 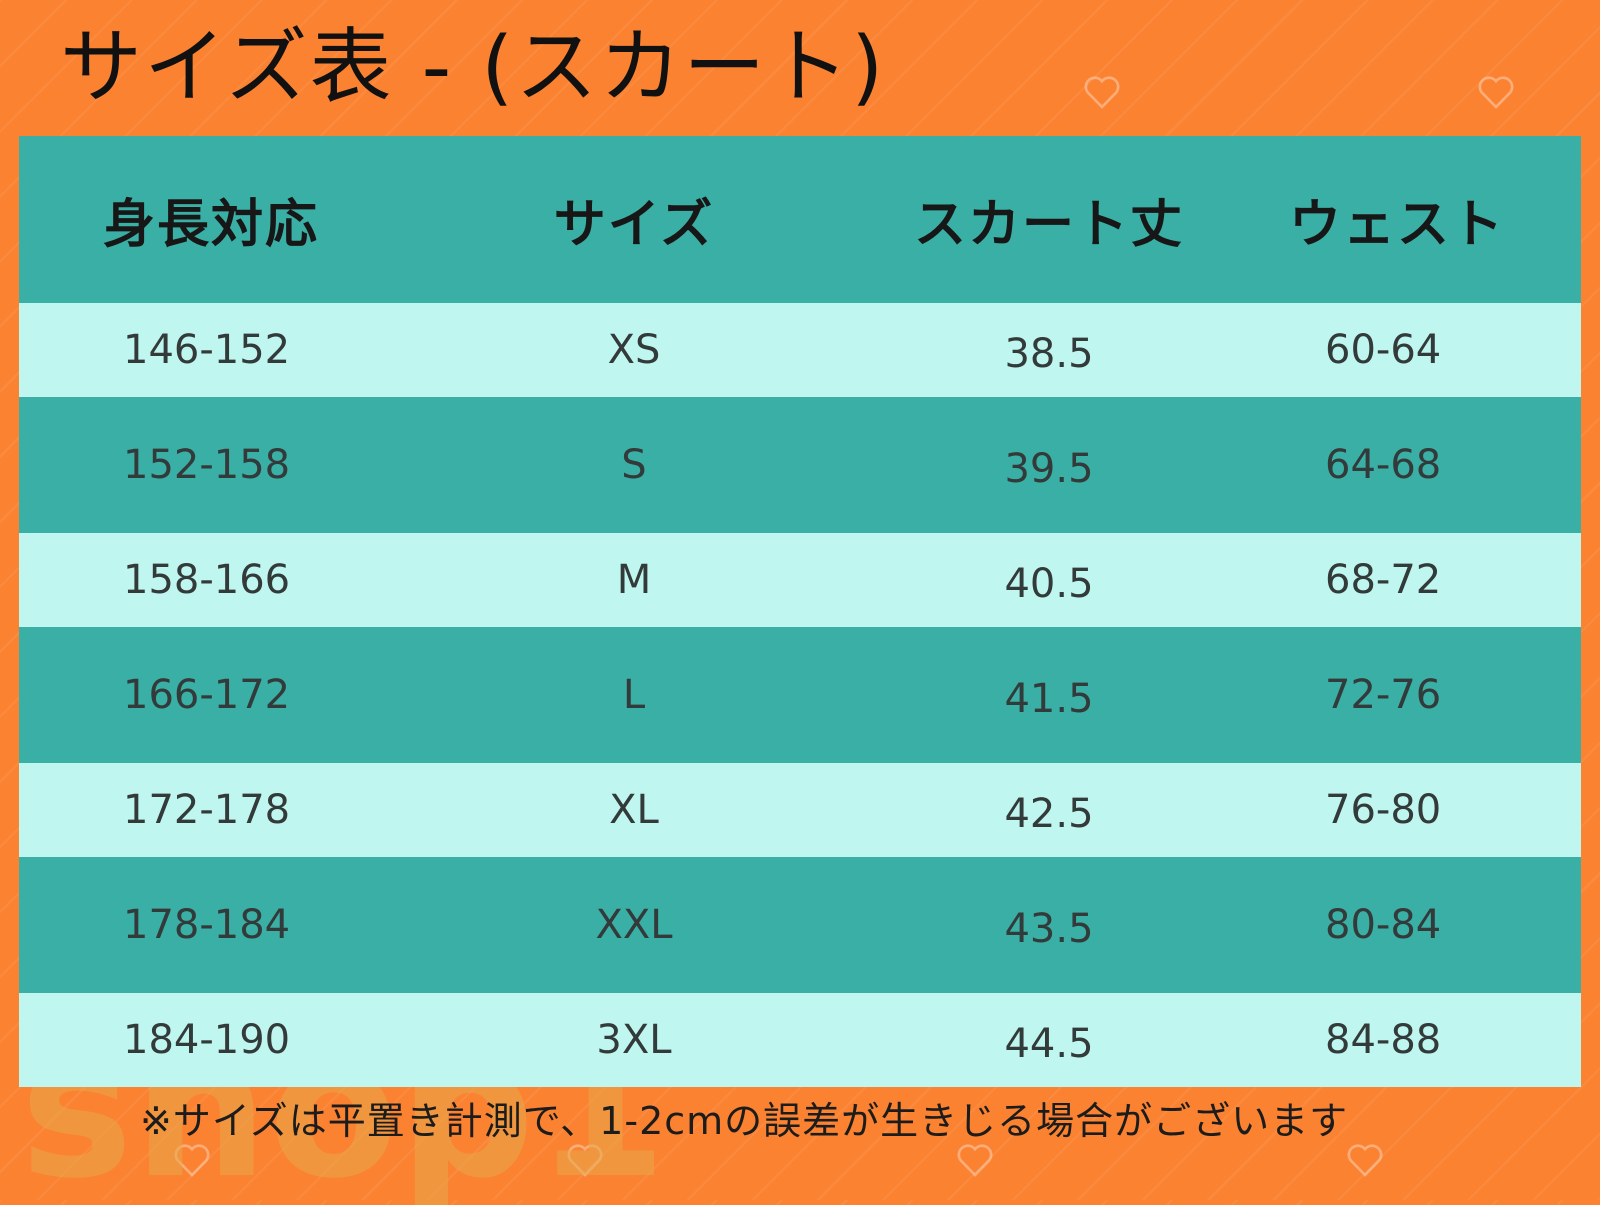 I want to click on page-title: サイズ表 - (スカート), so click(x=473, y=67).